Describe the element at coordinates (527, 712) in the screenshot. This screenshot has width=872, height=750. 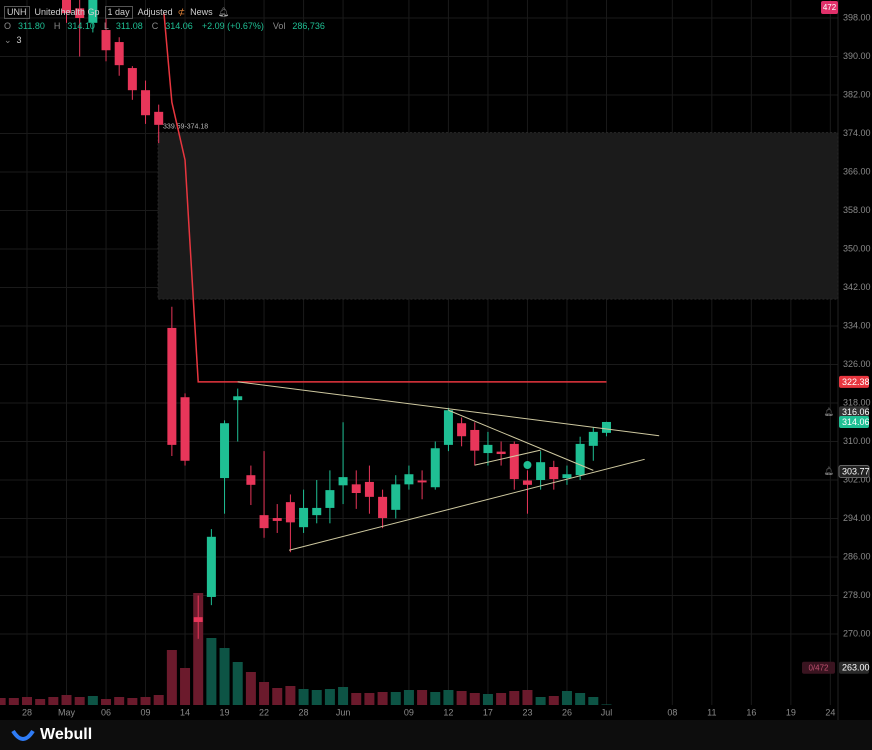
I see `x-tick-label: 23` at that location.